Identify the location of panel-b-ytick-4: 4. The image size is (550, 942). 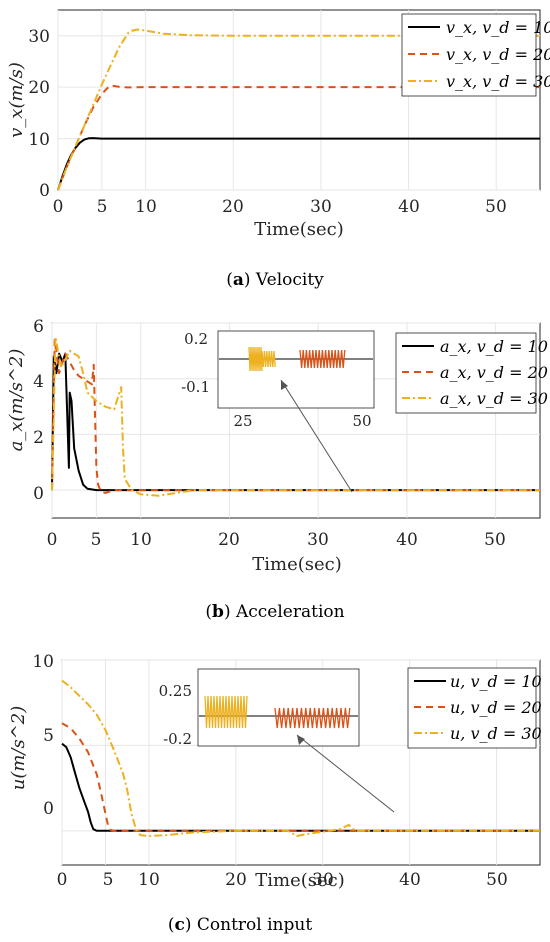
(38, 382).